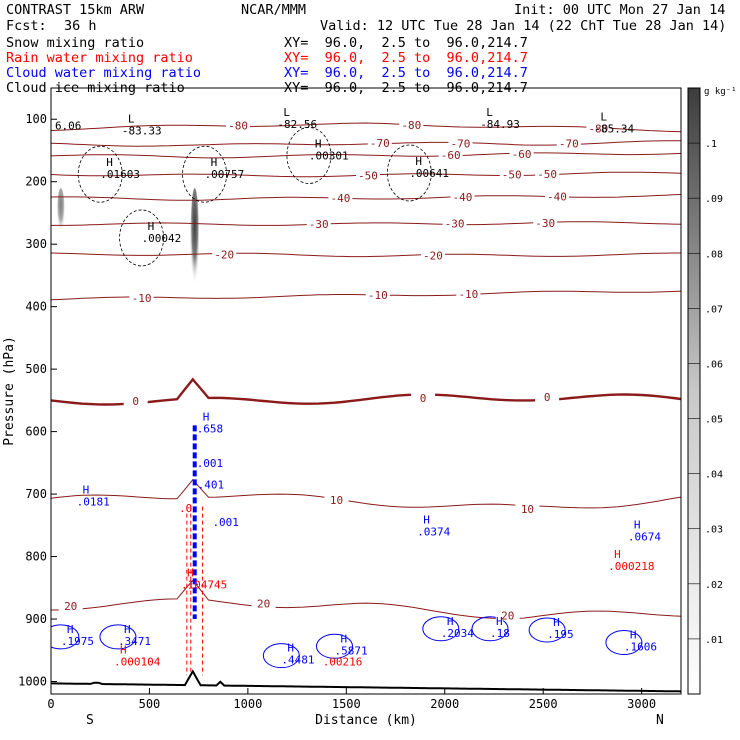 The image size is (740, 740). Describe the element at coordinates (714, 364) in the screenshot. I see `colorbar-tick-label: .06` at that location.